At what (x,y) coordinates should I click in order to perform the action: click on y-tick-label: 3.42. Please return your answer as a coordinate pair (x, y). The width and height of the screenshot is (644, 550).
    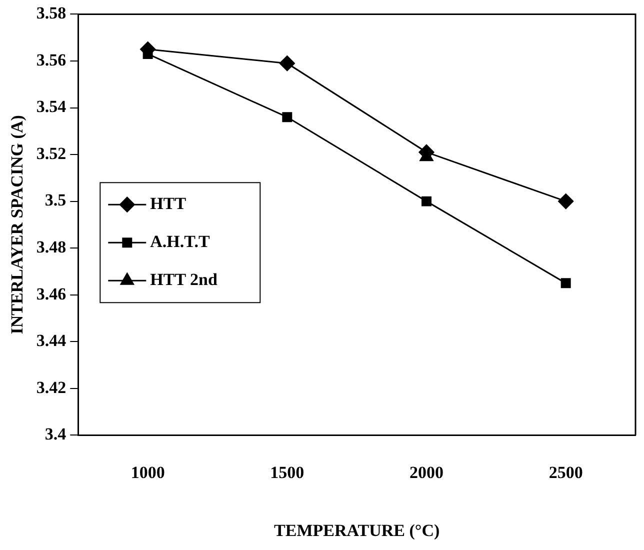
    Looking at the image, I should click on (51, 387).